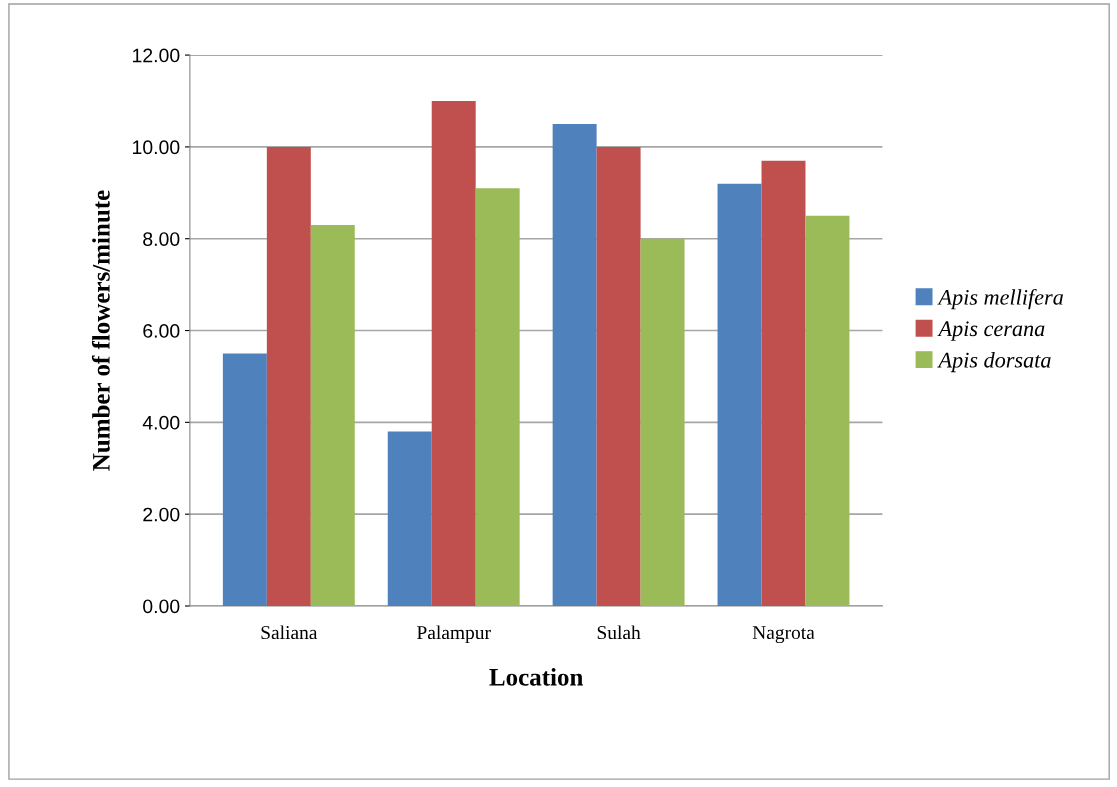  What do you see at coordinates (994, 362) in the screenshot?
I see `legend-label: Apis dorsata` at bounding box center [994, 362].